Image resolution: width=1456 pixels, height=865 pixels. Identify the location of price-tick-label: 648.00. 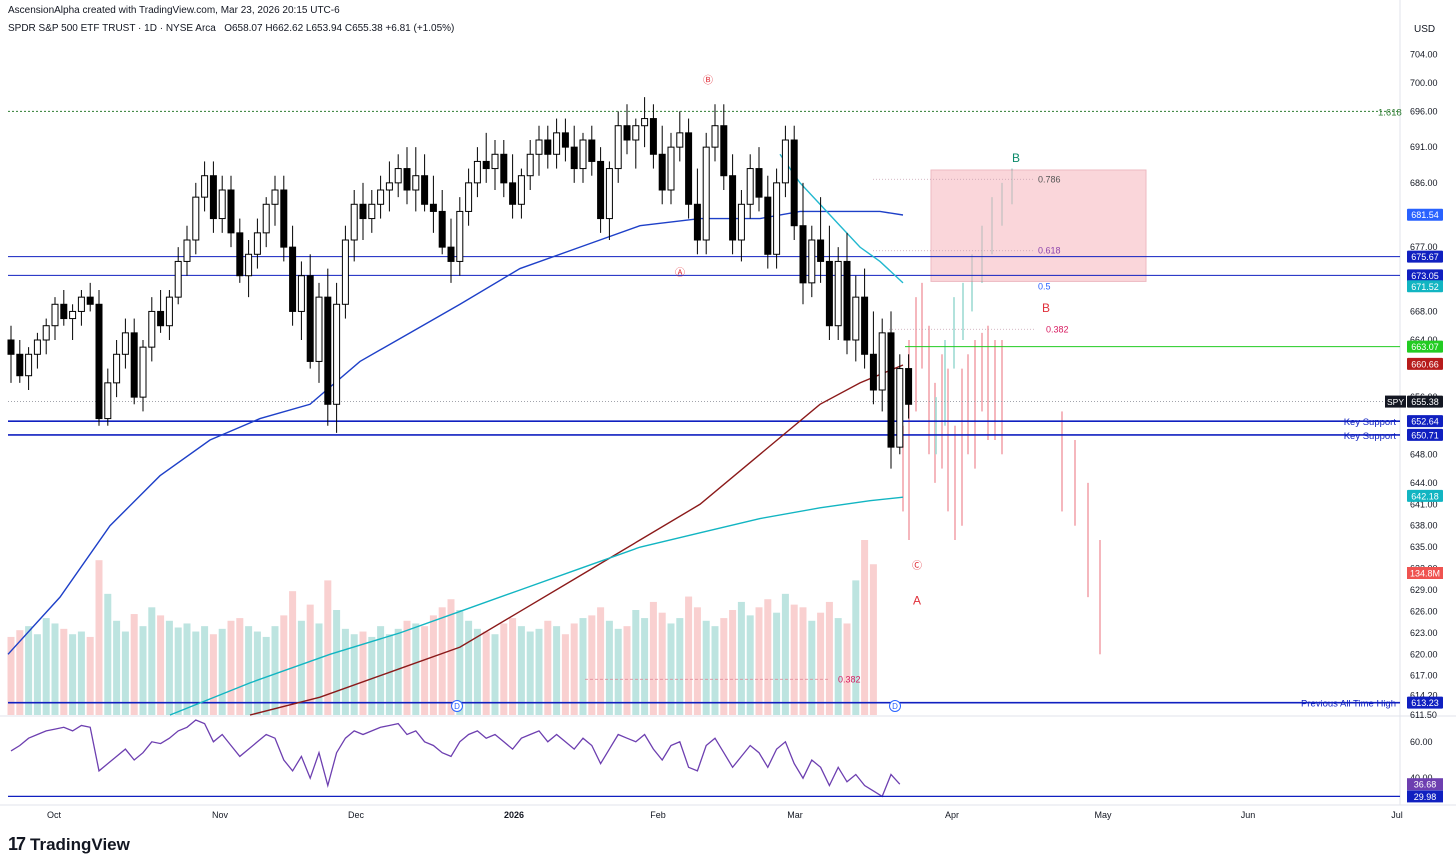
(1424, 454).